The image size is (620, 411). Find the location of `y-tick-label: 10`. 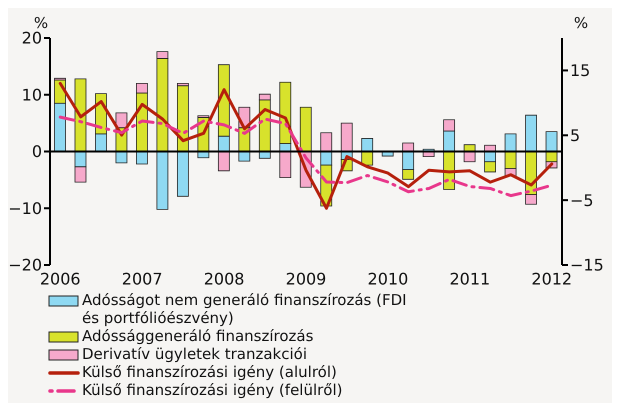

y-tick-label: 10 is located at coordinates (32, 94).